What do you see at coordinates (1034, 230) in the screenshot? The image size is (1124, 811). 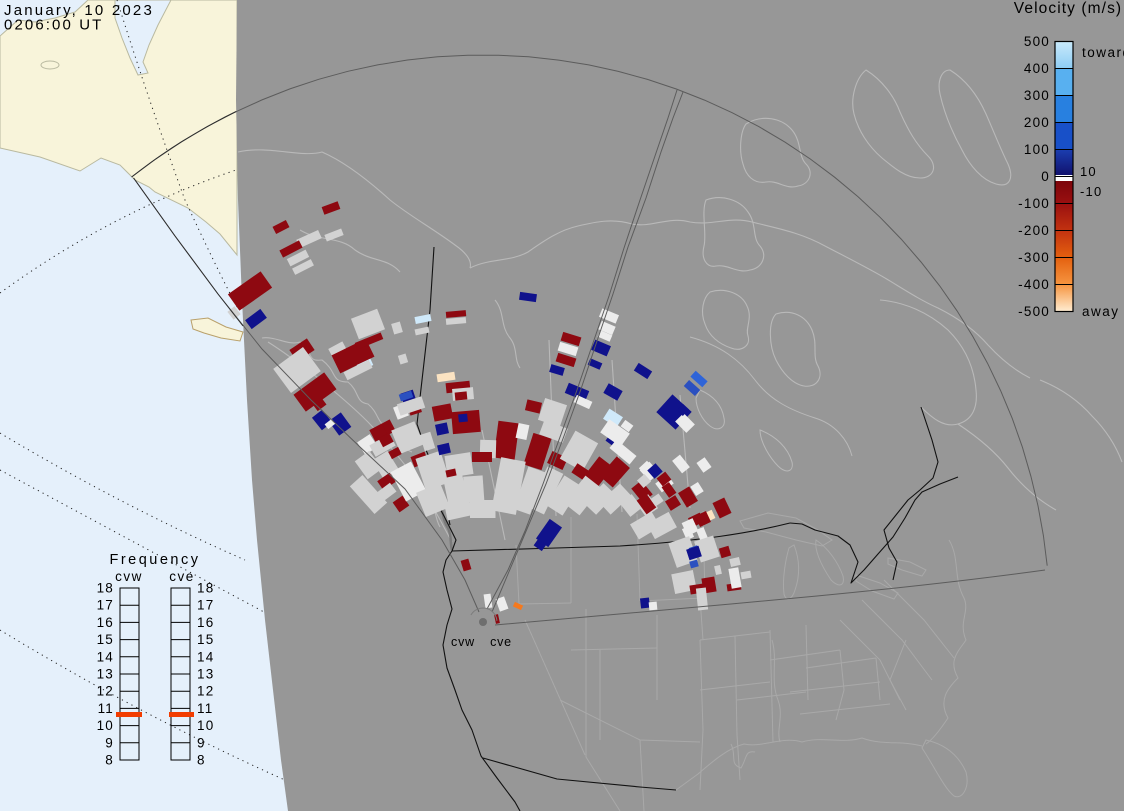 I see `svg-text: -200` at bounding box center [1034, 230].